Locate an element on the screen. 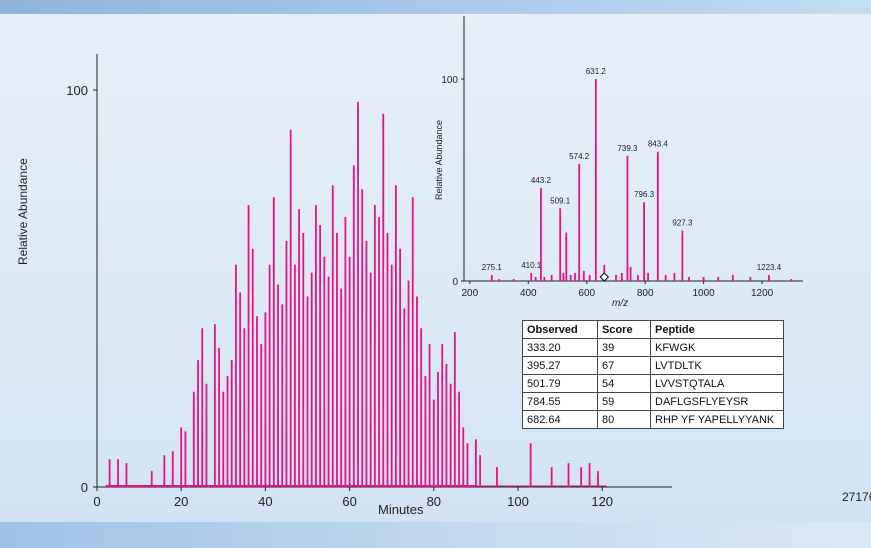  observed-cell: 395.27 is located at coordinates (560, 365).